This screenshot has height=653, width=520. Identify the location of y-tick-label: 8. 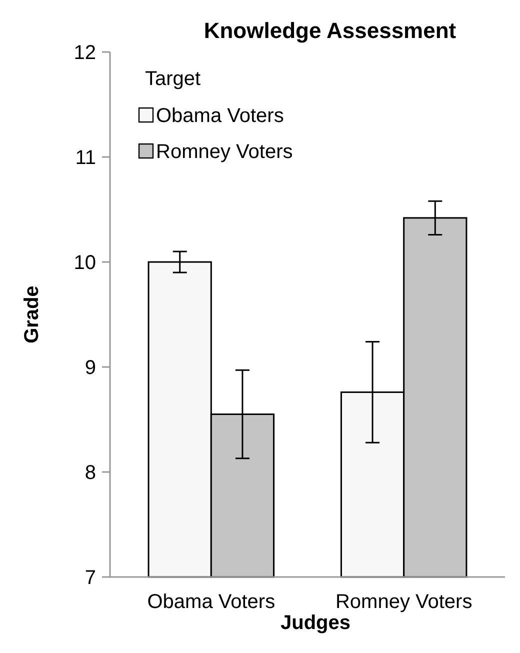
(90, 473).